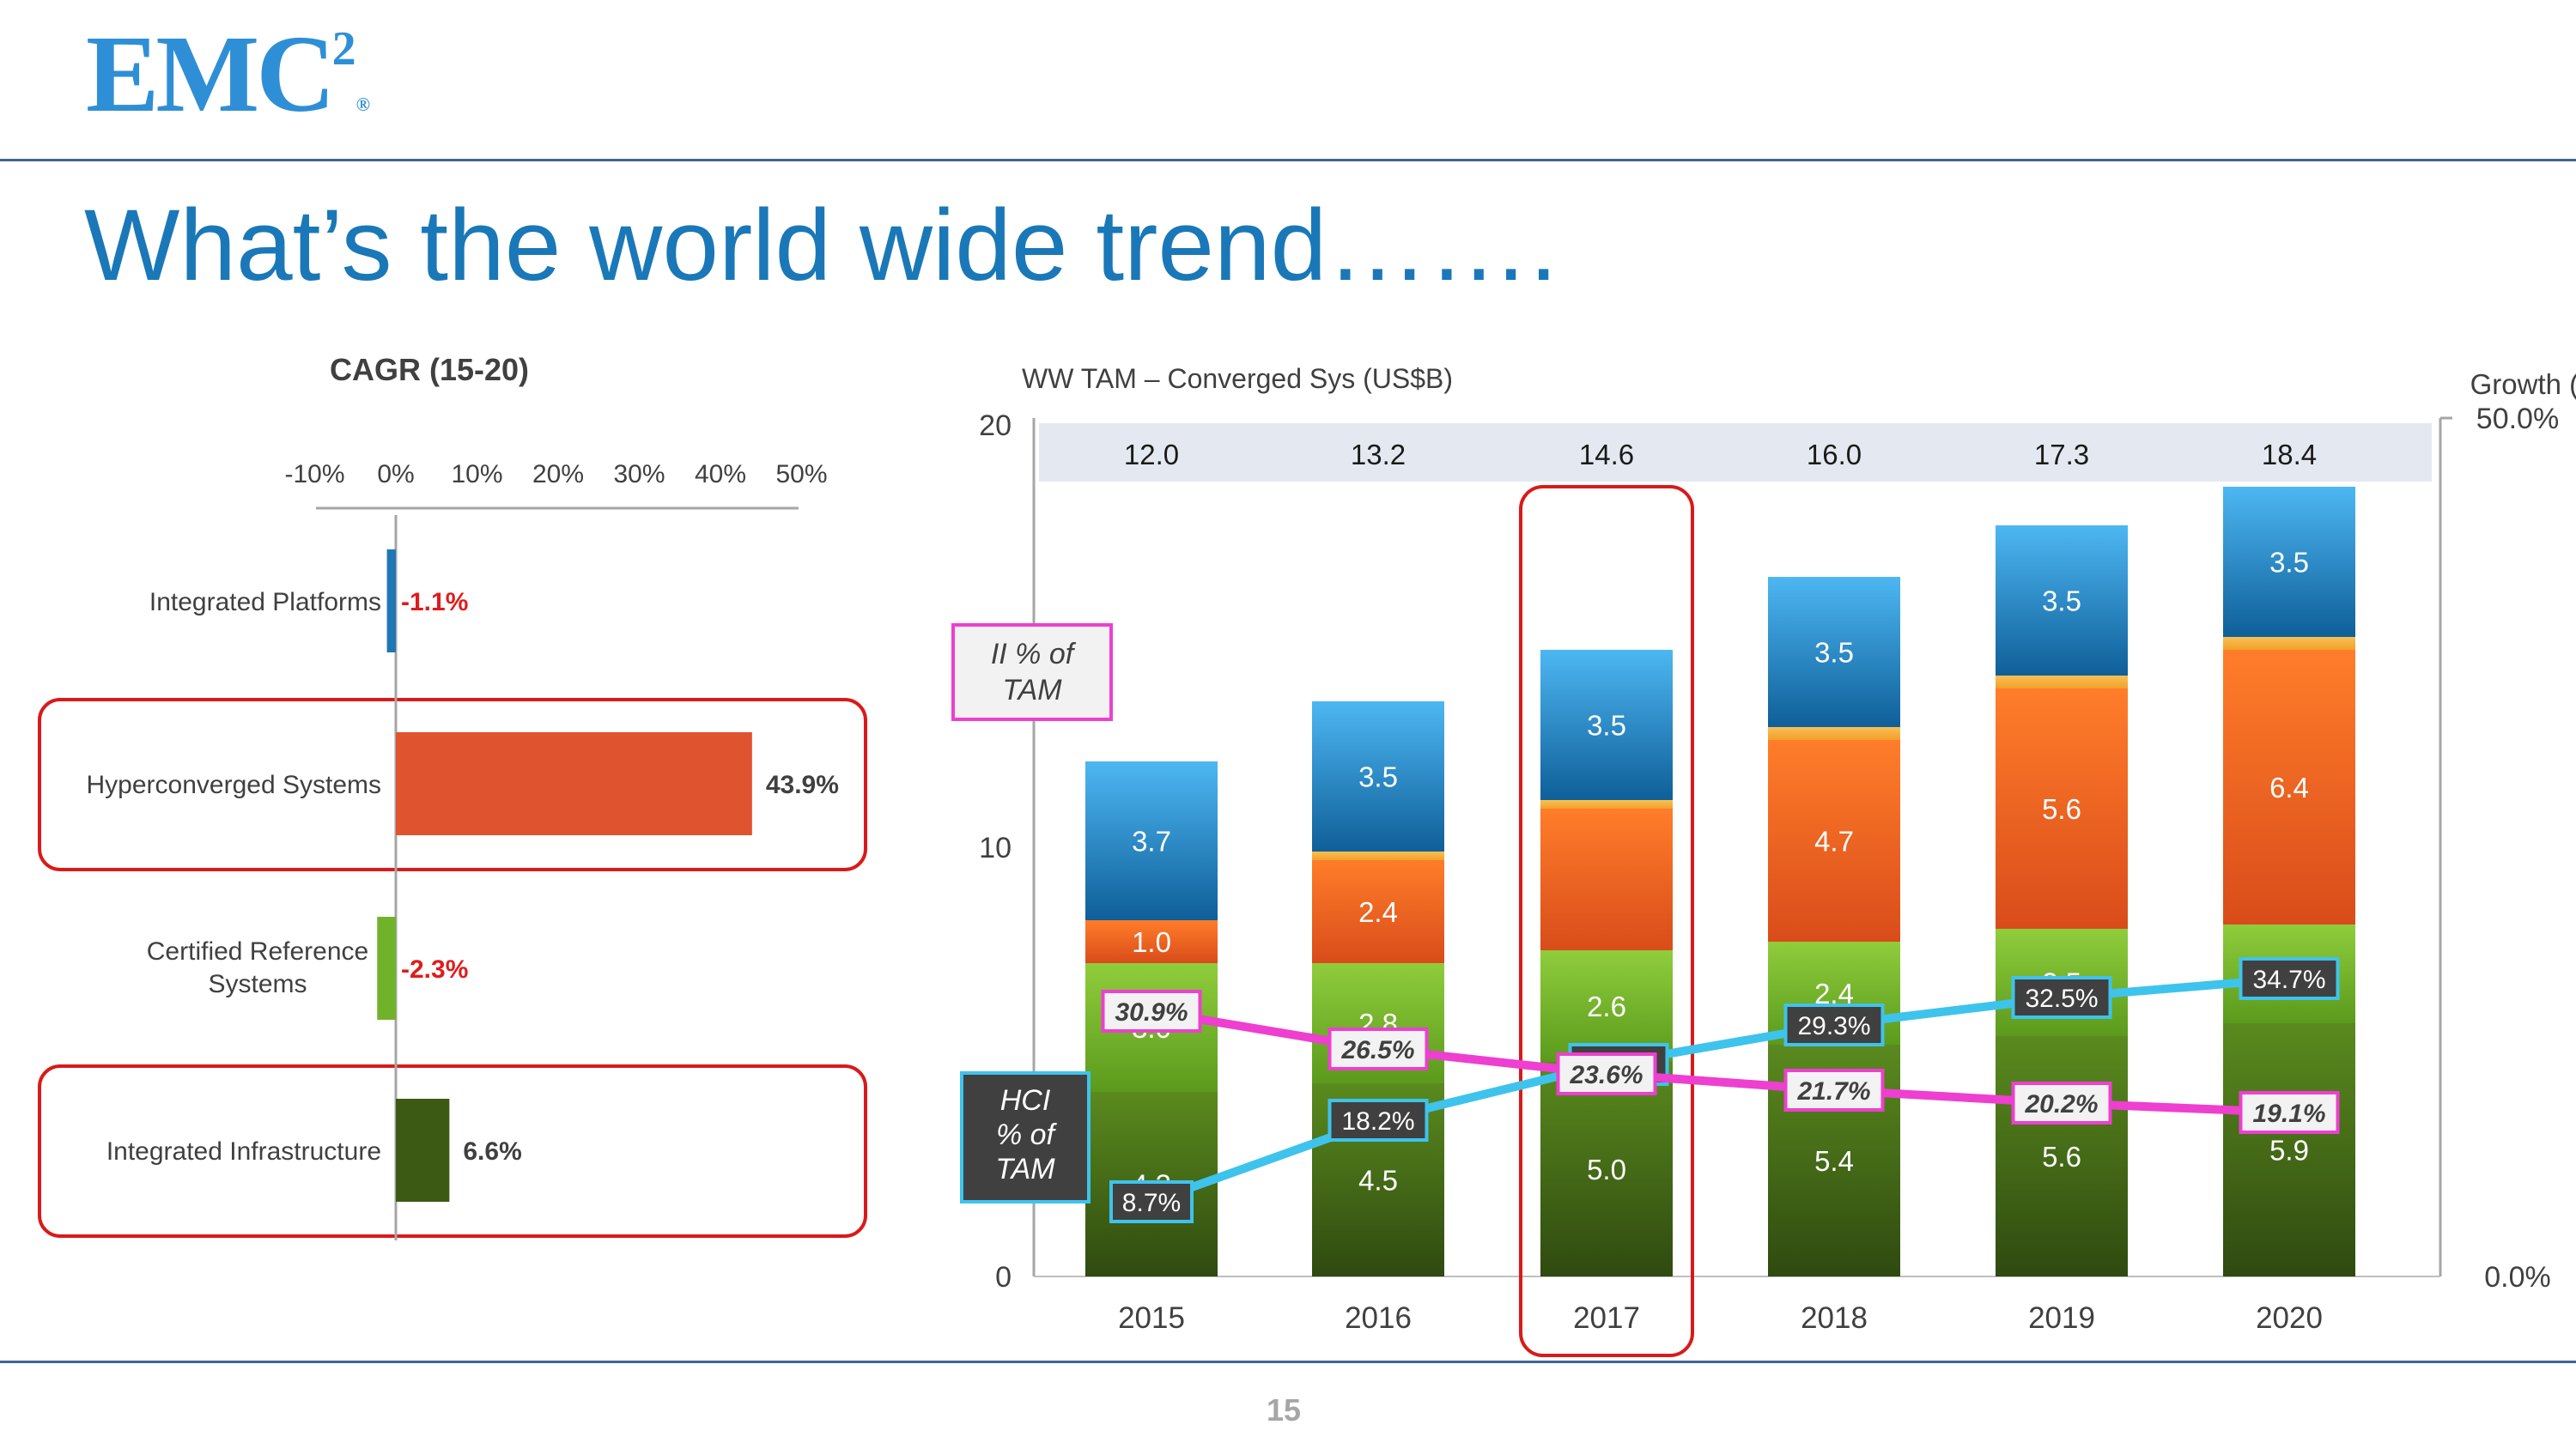 The height and width of the screenshot is (1449, 2576). Describe the element at coordinates (821, 245) in the screenshot. I see `page-title: What’s the world wide trend…….` at that location.